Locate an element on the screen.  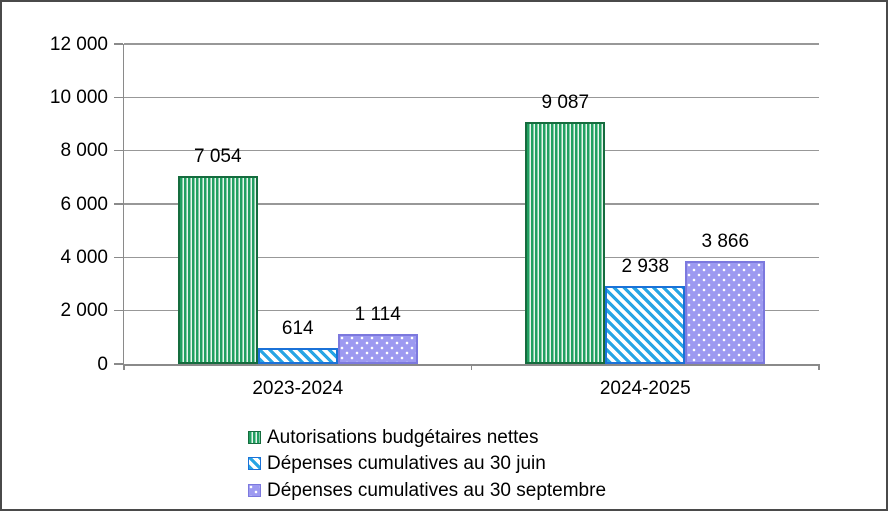
bar-diagonal-stripes-2023-2024 is located at coordinates (297, 355).